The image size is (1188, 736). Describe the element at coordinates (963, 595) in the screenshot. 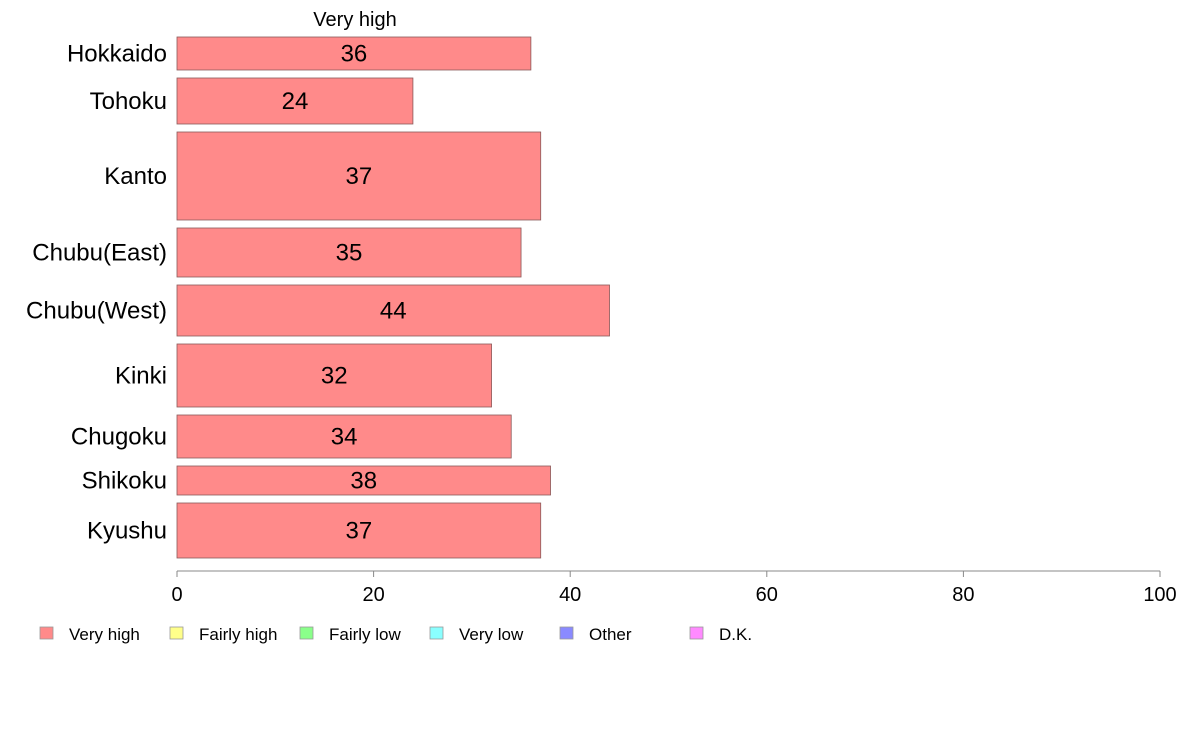

I see `x-tick-label-80: 80` at that location.